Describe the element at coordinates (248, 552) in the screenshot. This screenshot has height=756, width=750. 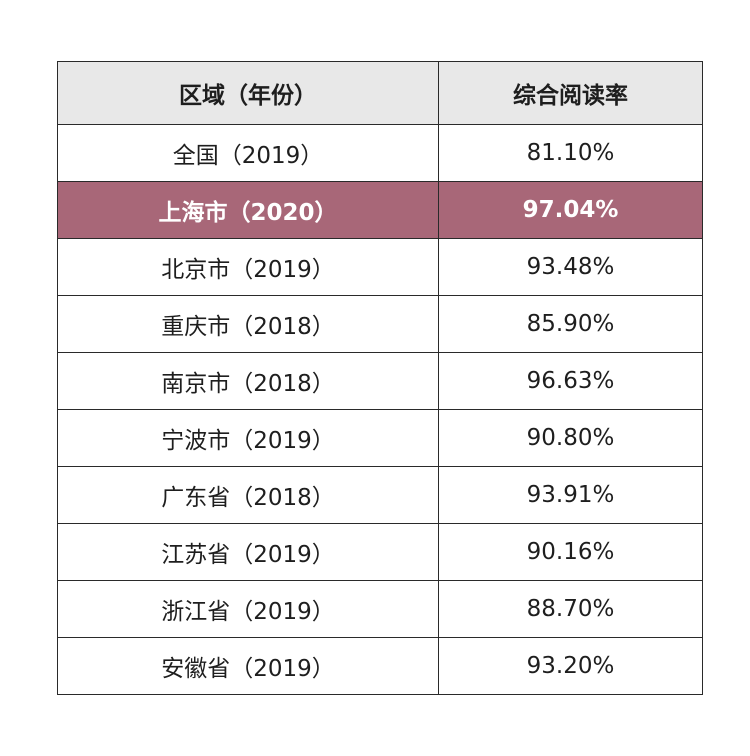
I see `region-cell: 江苏省（2019）` at that location.